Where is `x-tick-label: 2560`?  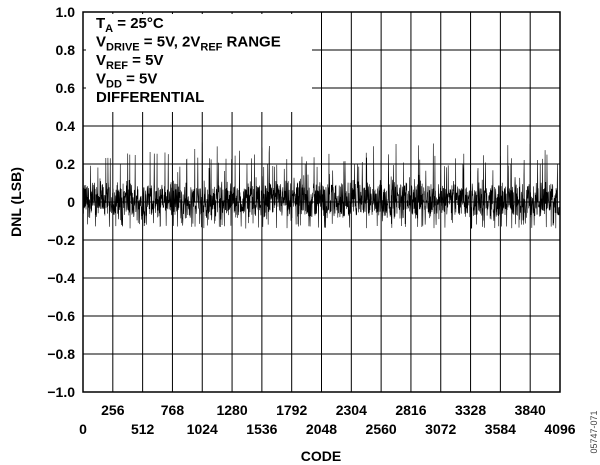 x-tick-label: 2560 is located at coordinates (381, 429).